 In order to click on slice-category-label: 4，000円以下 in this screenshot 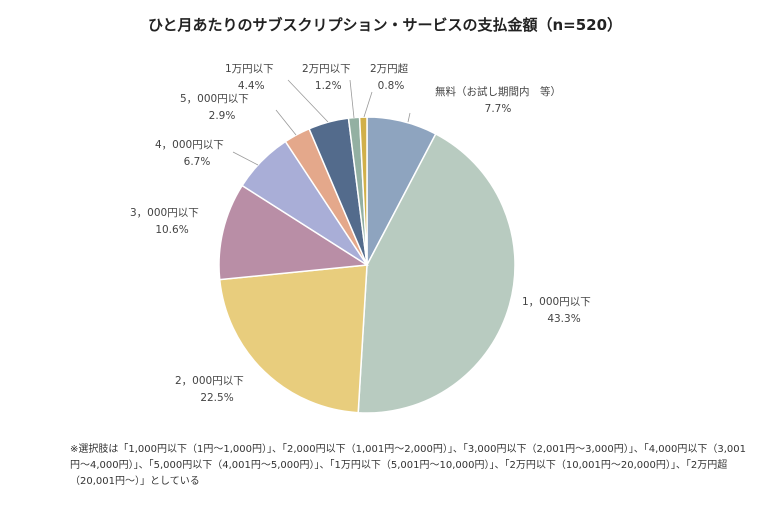, I will do `click(189, 145)`.